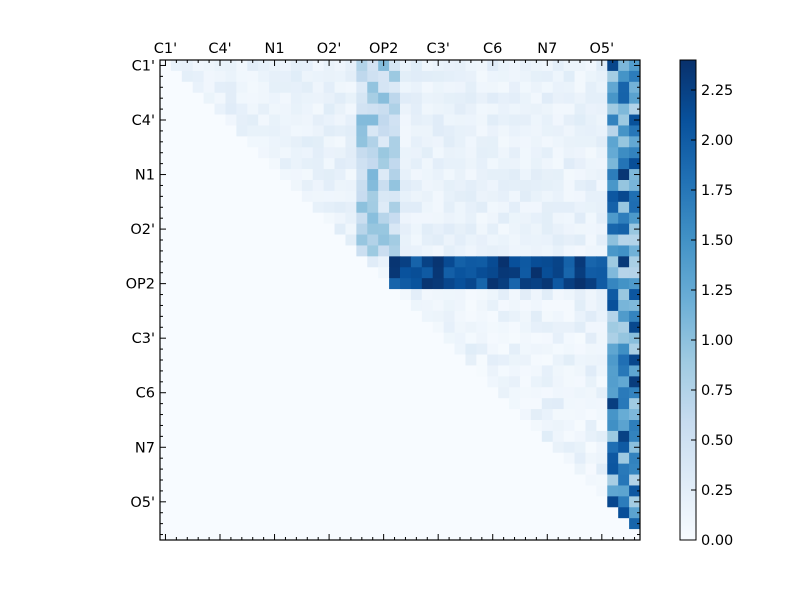 The width and height of the screenshot is (800, 600). Describe the element at coordinates (717, 541) in the screenshot. I see `colorbar-tick-label: 0.00` at that location.